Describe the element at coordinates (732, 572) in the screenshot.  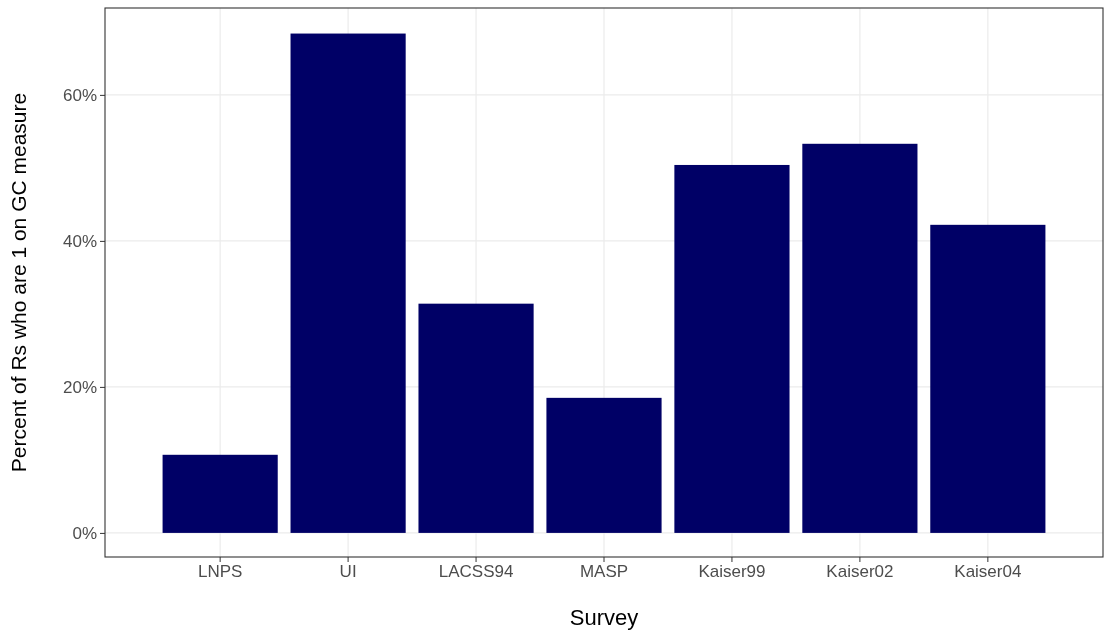
I see `x-tick-label: Kaiser99` at that location.